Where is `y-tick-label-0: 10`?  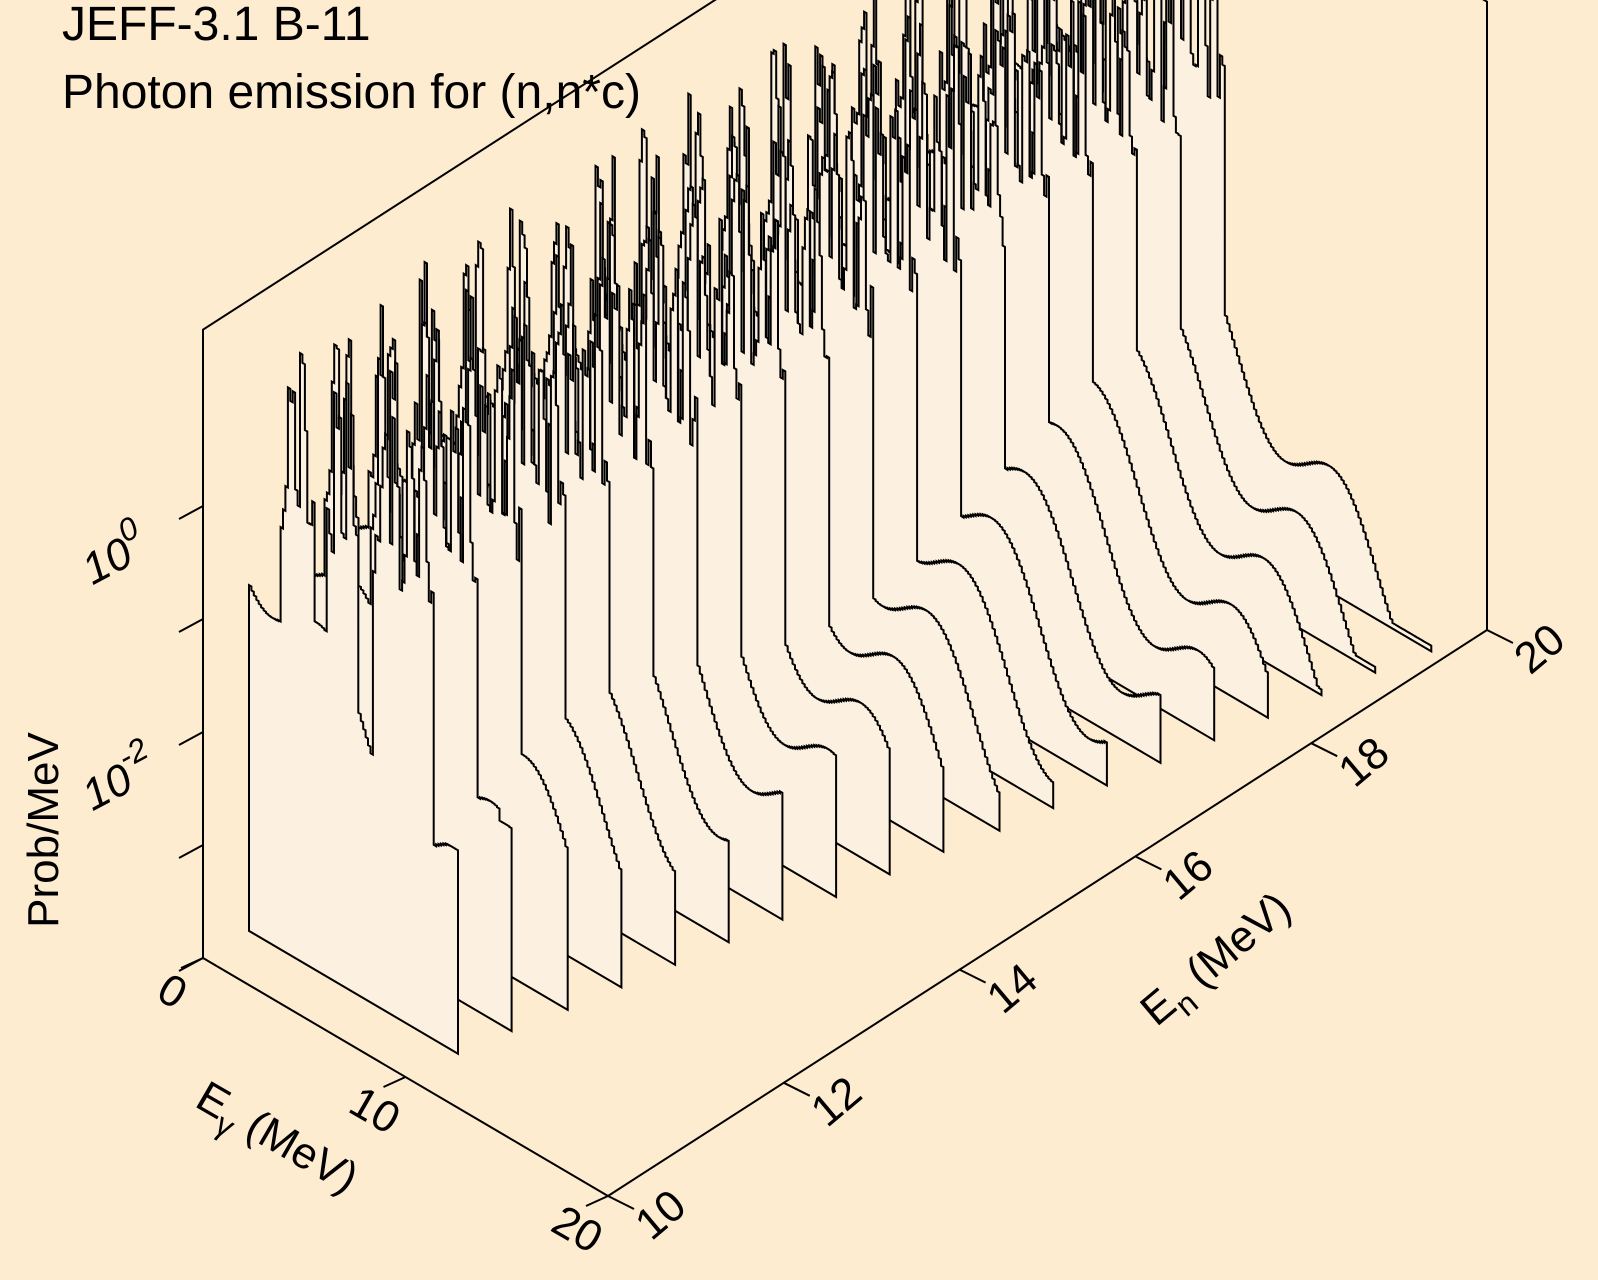
y-tick-label-0: 10 is located at coordinates (660, 1214).